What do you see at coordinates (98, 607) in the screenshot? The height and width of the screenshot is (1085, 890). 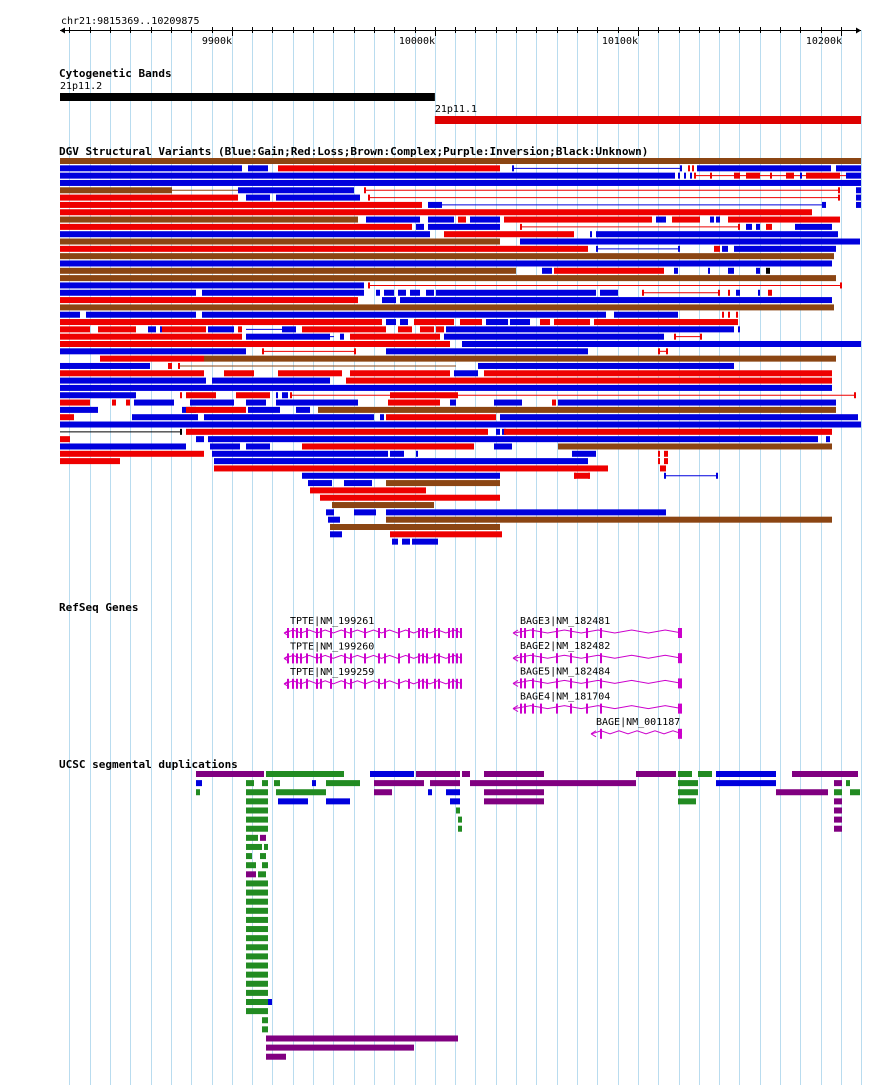 I see `refseq-track-title: RefSeq Genes` at bounding box center [98, 607].